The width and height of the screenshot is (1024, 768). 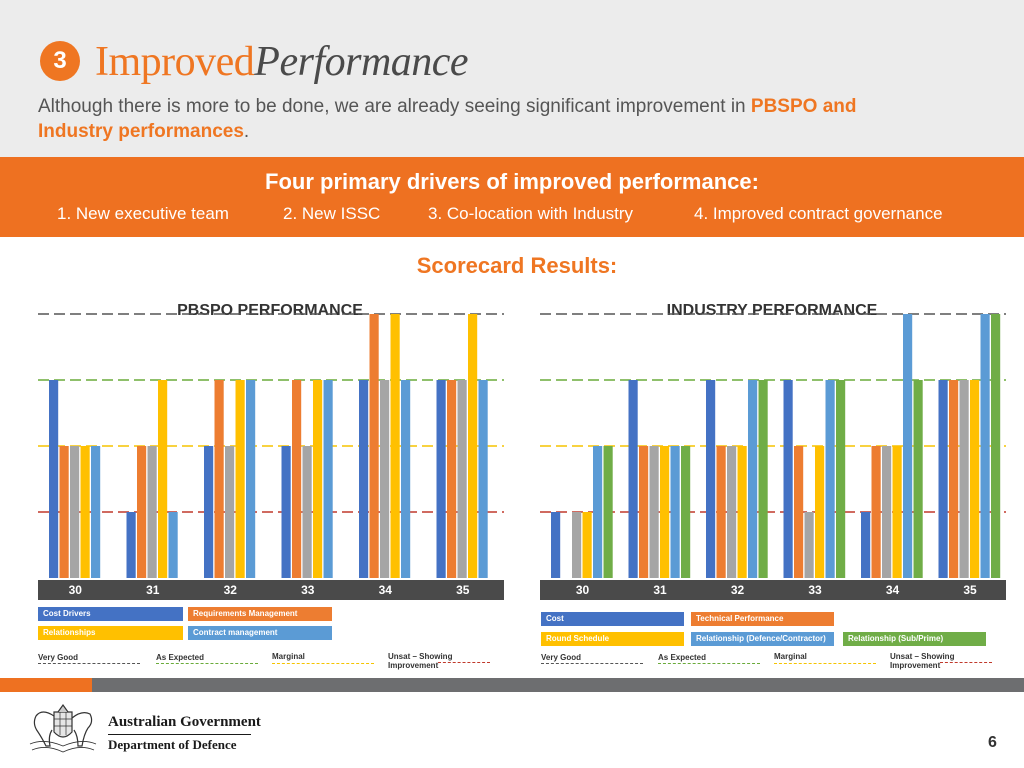 What do you see at coordinates (288, 656) in the screenshot?
I see `legend-marginal: Marginal` at bounding box center [288, 656].